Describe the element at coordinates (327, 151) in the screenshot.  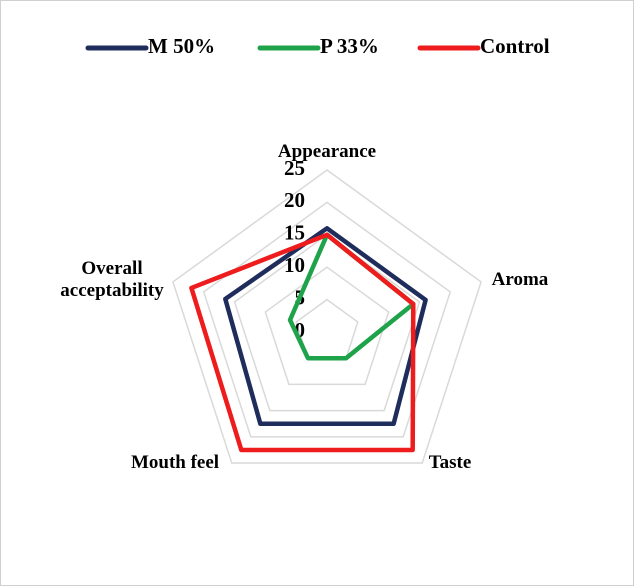
I see `category-label: Appearance` at that location.